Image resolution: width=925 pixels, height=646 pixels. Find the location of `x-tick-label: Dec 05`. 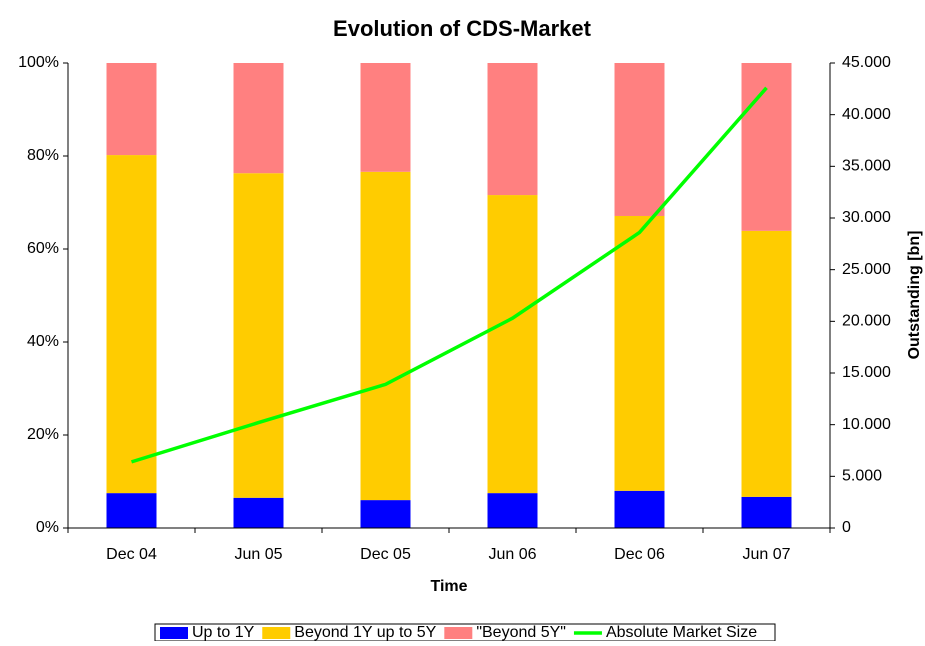

x-tick-label: Dec 05 is located at coordinates (385, 554).